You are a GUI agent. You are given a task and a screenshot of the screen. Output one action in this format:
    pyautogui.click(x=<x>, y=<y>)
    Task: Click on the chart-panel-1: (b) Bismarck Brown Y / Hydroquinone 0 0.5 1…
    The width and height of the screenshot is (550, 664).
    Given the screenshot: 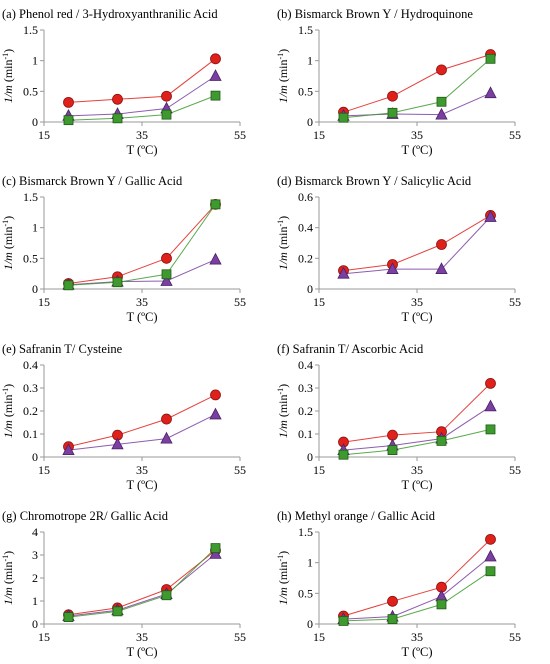 What is the action you would take?
    pyautogui.click(x=398, y=82)
    